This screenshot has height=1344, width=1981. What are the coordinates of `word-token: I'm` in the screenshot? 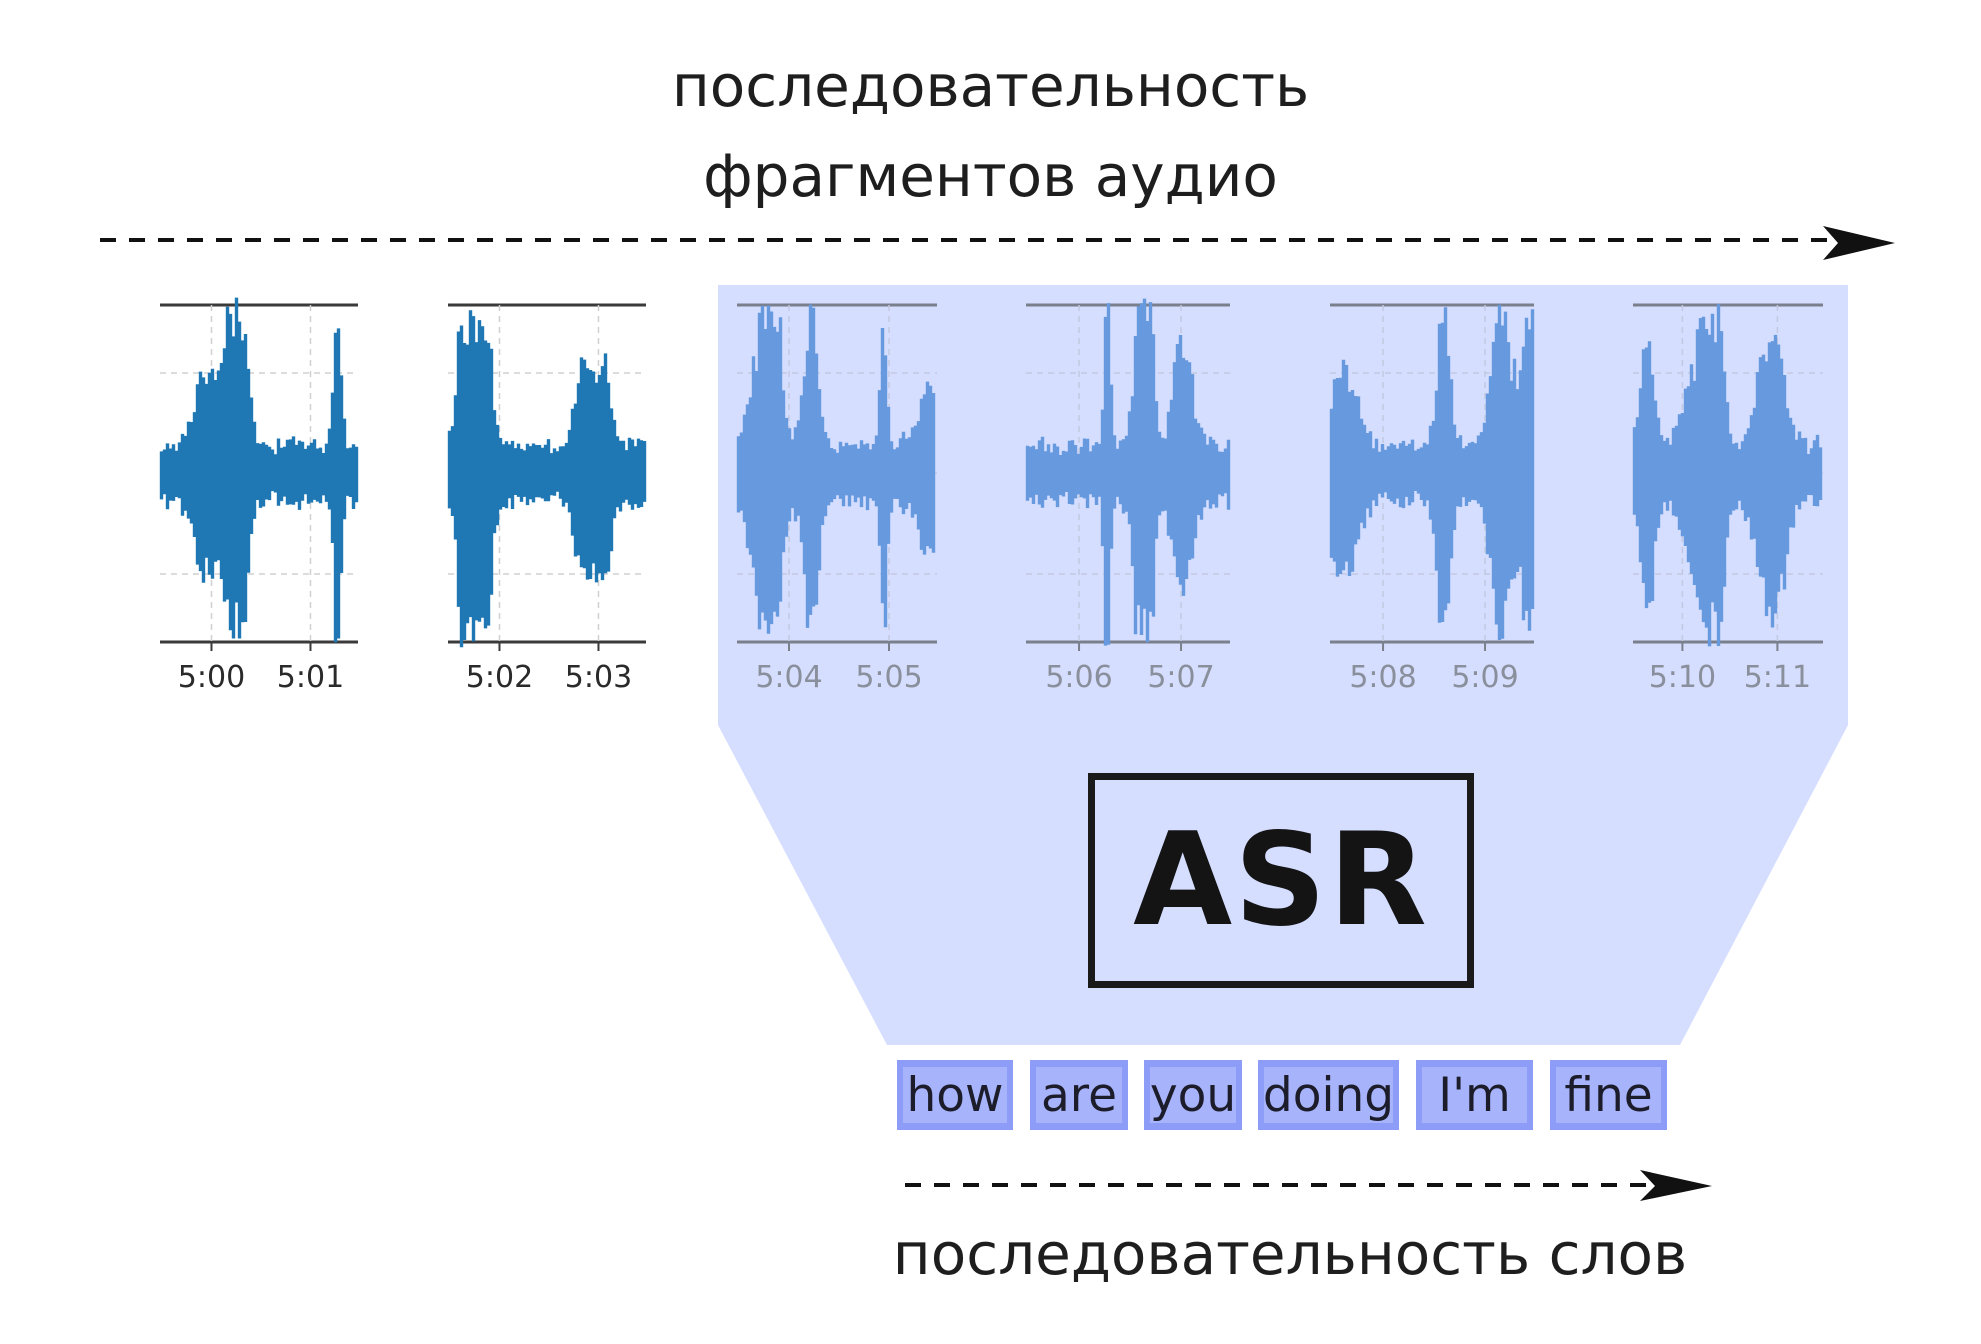 It's located at (1474, 1095).